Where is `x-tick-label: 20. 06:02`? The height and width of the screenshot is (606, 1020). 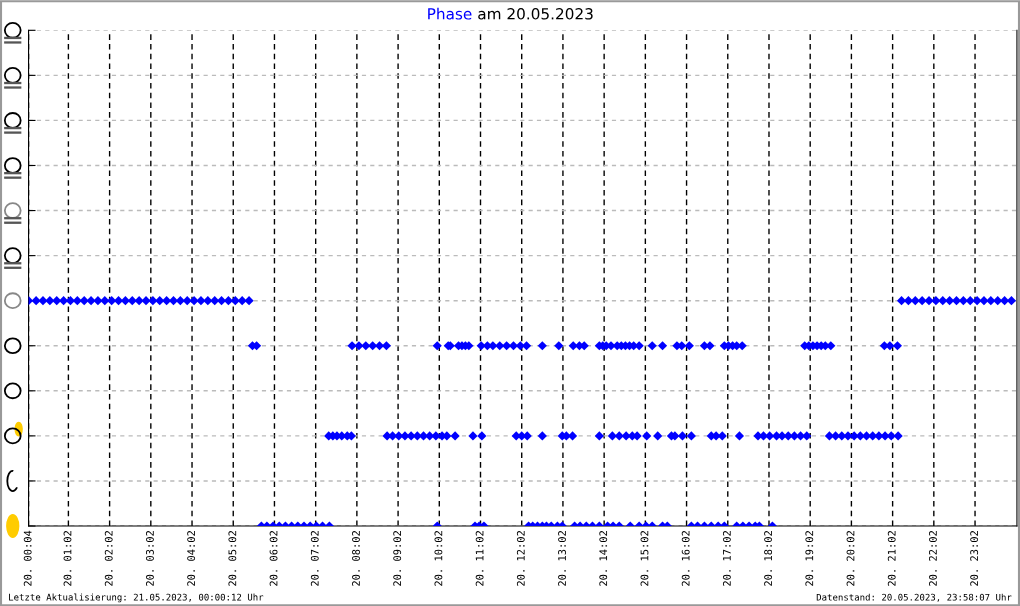 x-tick-label: 20. 06:02 is located at coordinates (273, 558).